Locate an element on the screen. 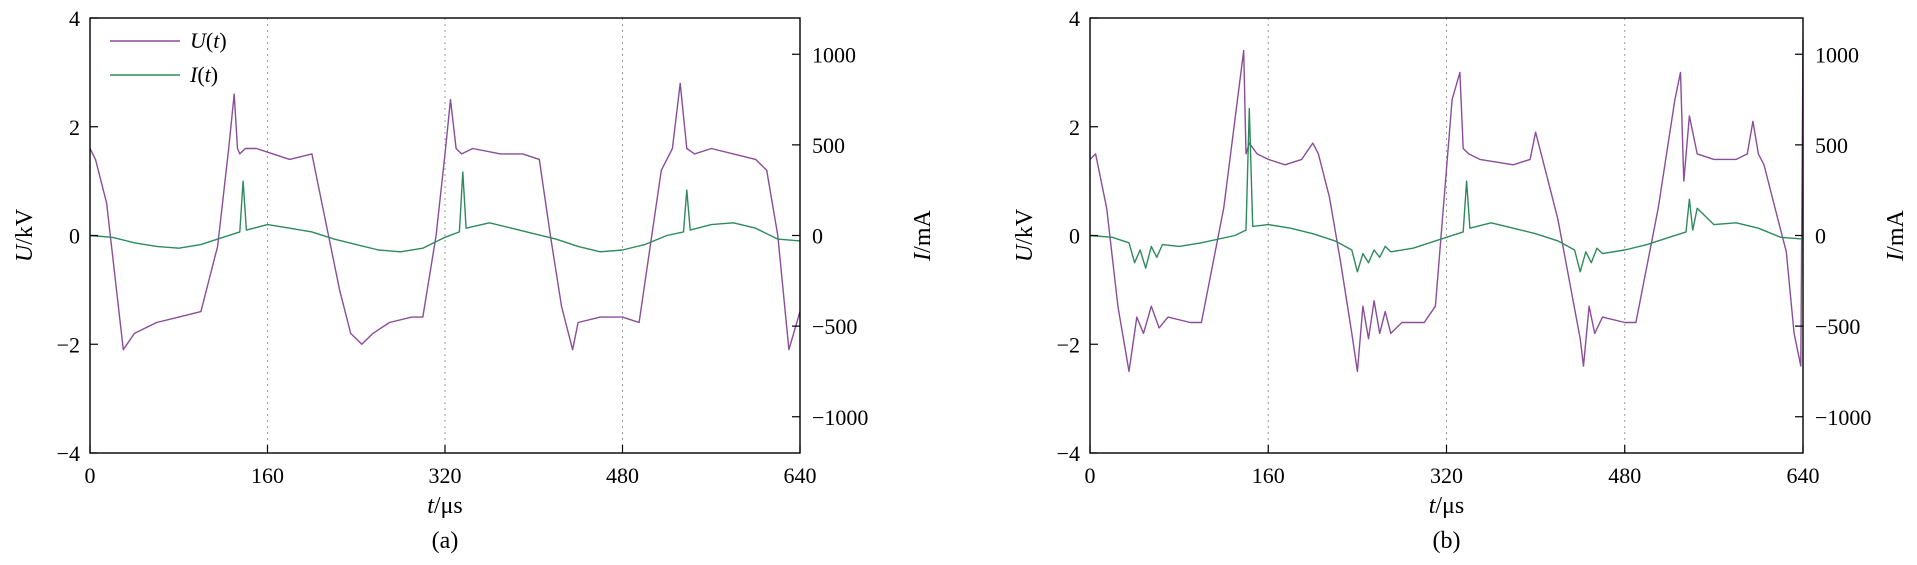 The height and width of the screenshot is (565, 1917). legend-entry: I(t) is located at coordinates (203, 74).